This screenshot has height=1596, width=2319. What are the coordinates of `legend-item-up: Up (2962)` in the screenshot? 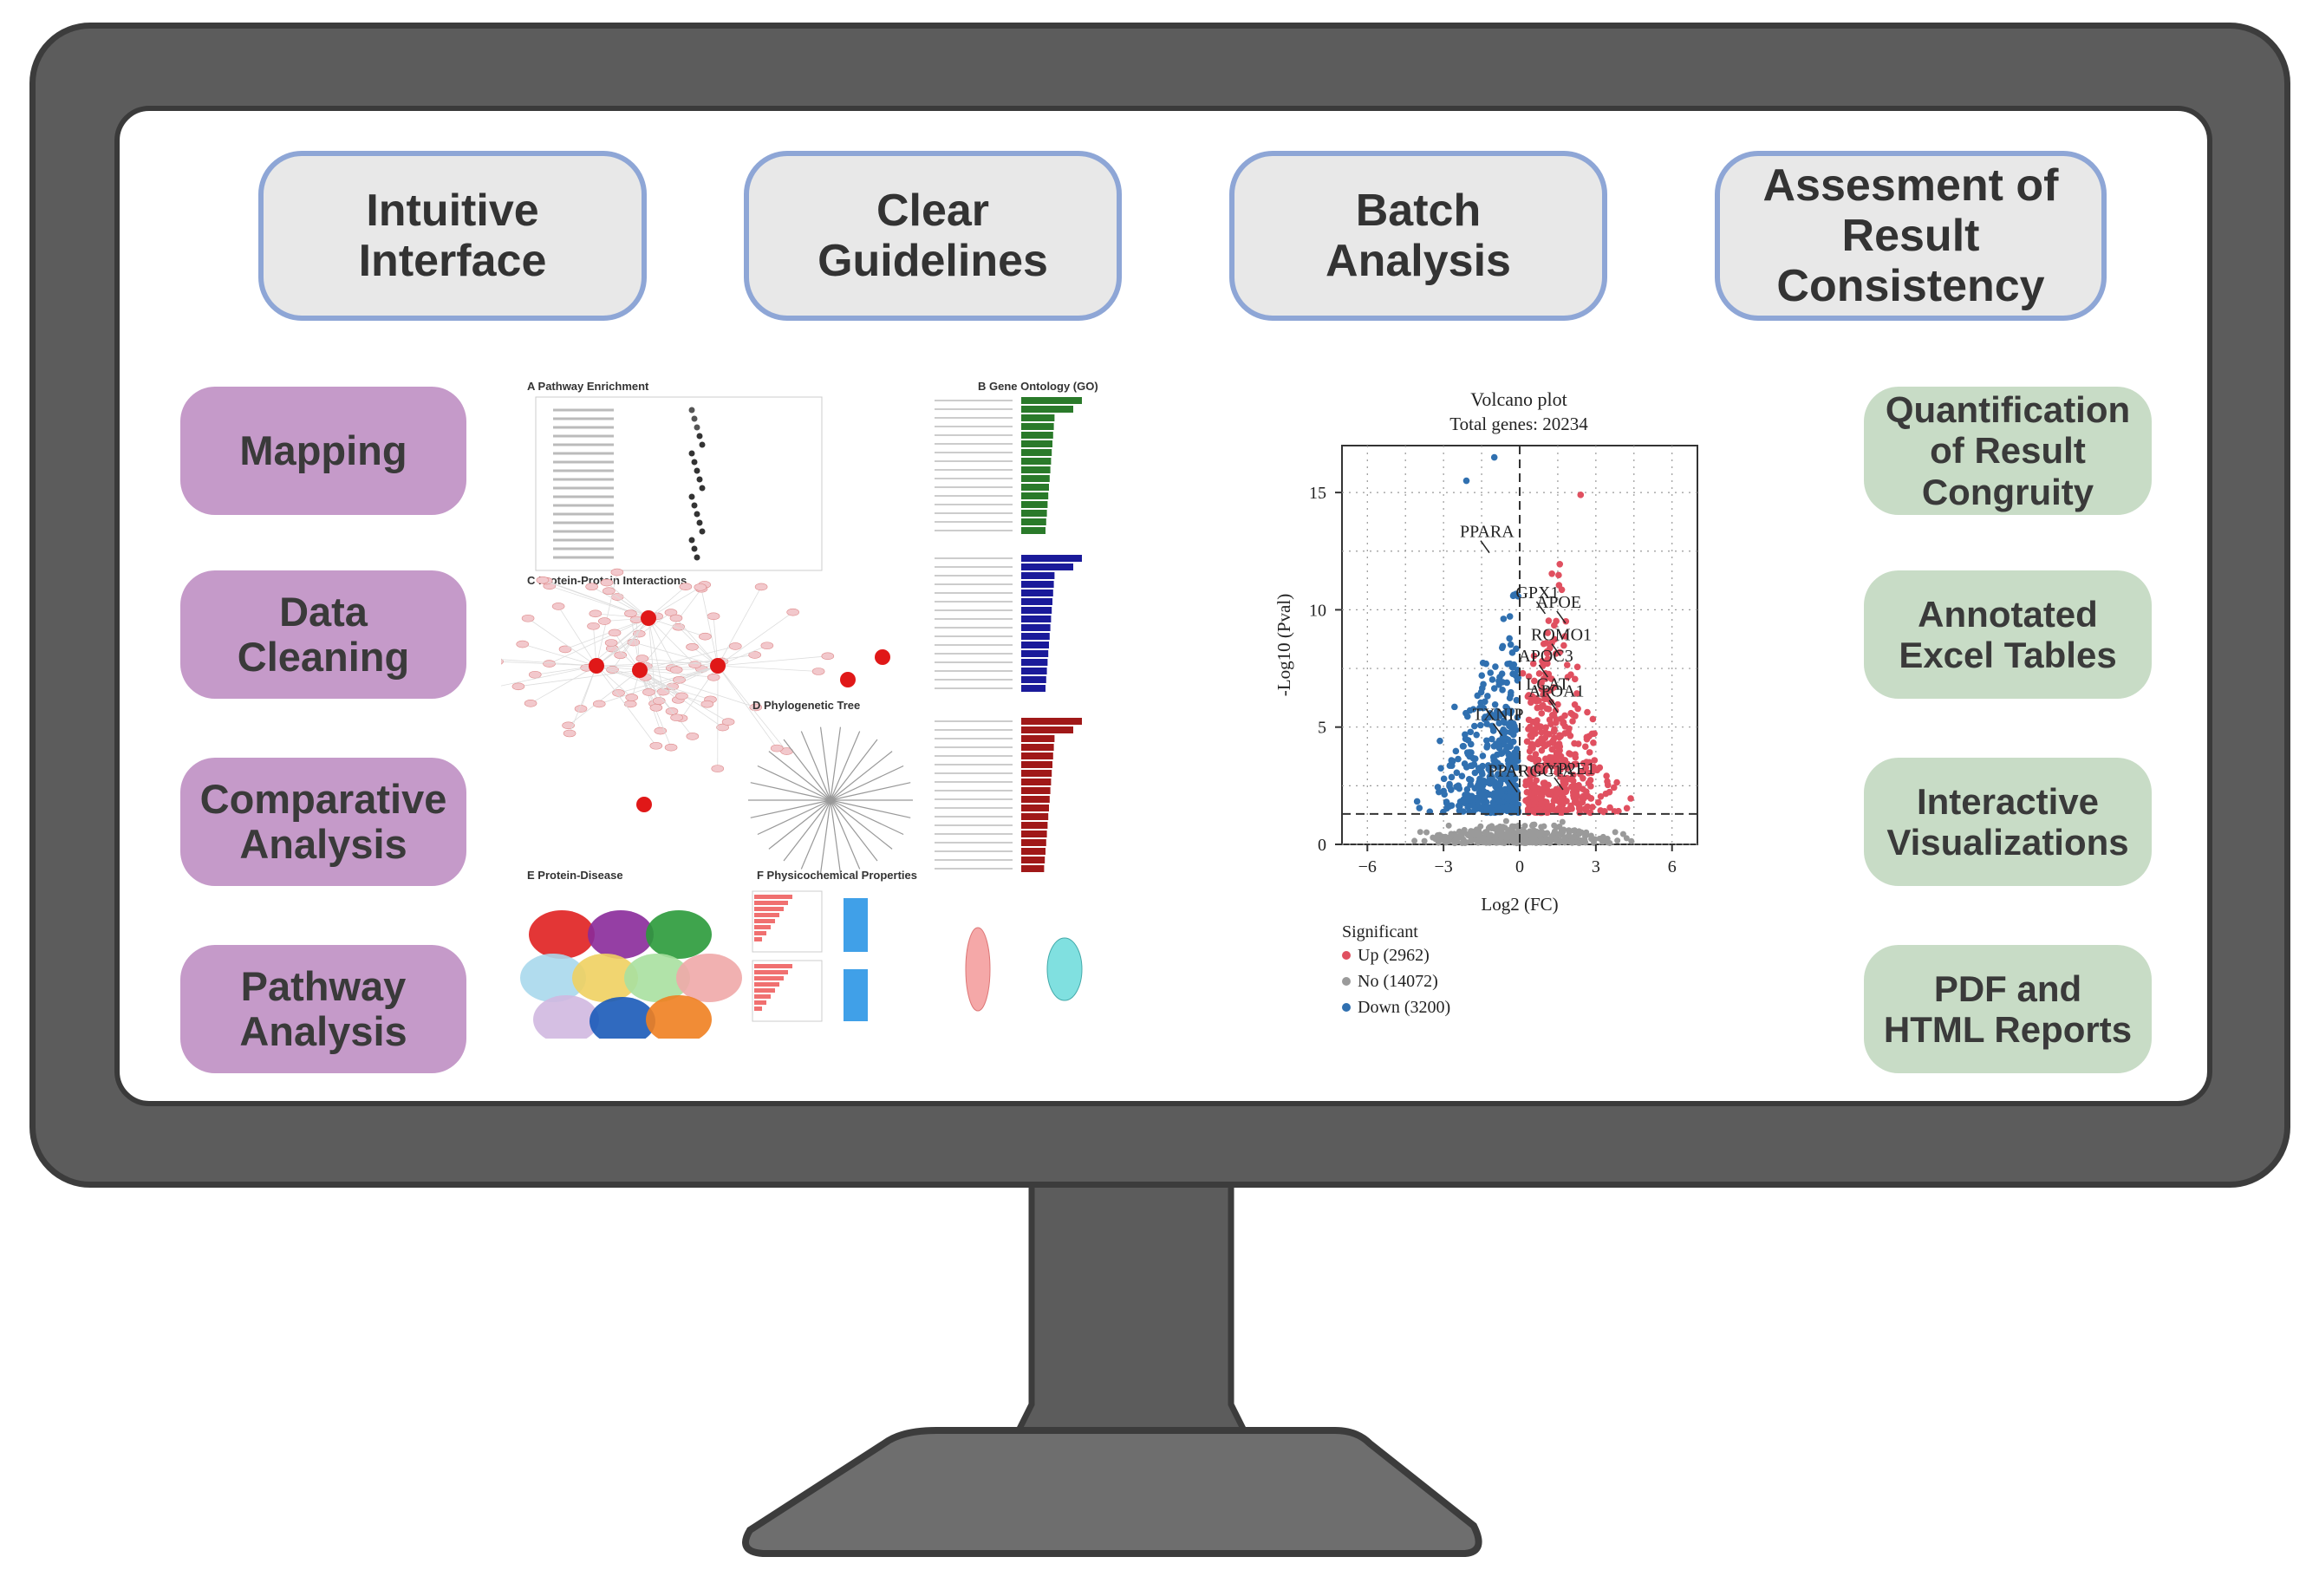 It's located at (1386, 955).